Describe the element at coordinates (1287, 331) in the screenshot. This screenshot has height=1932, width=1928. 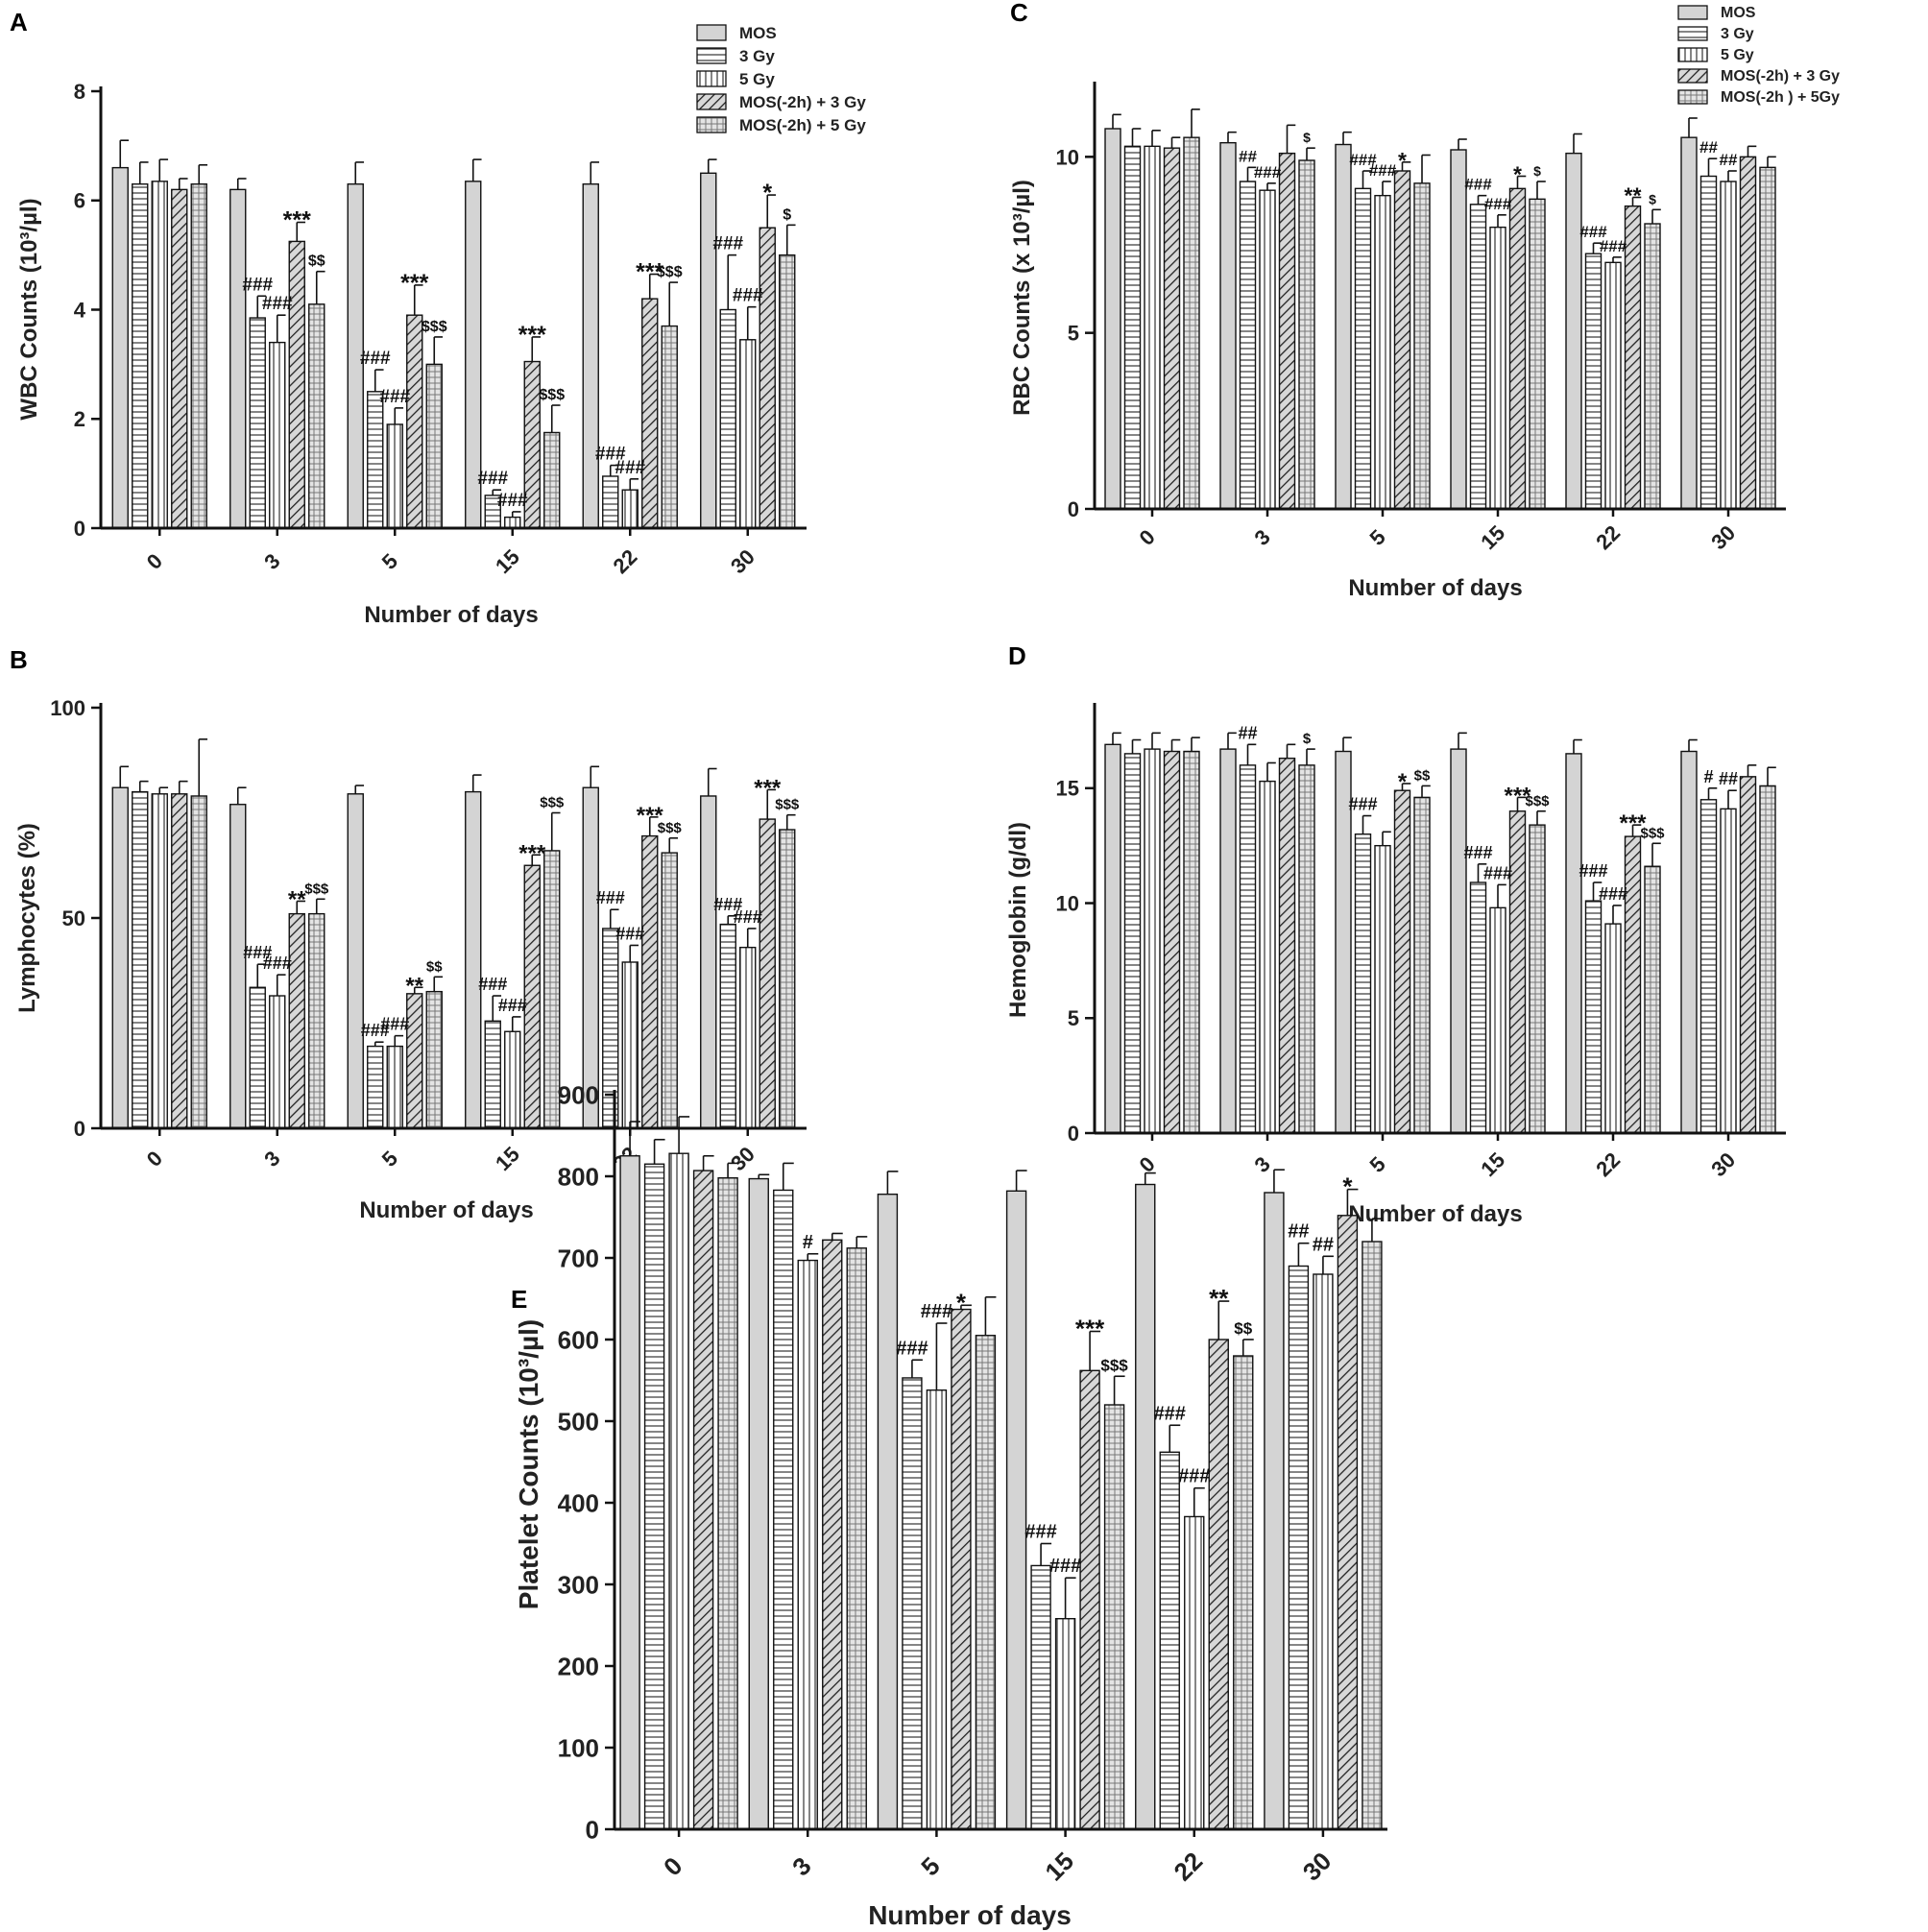
I see `bar-c-day3-s3` at that location.